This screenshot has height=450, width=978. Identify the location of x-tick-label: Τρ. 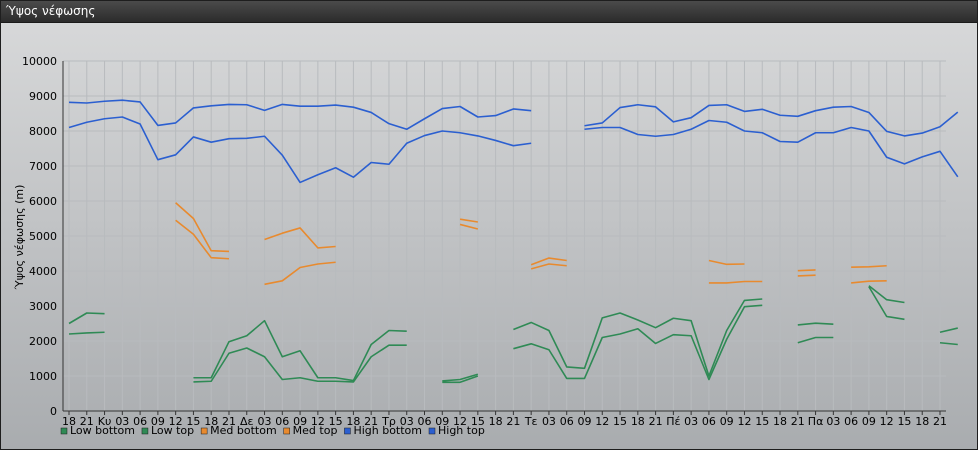
(388, 421).